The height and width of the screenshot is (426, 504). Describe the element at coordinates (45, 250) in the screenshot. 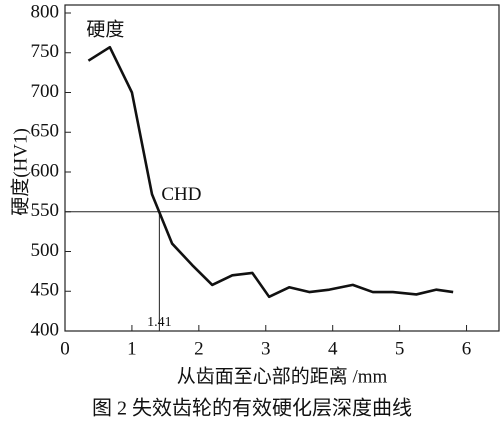

I see `y-tick-label: 500` at that location.